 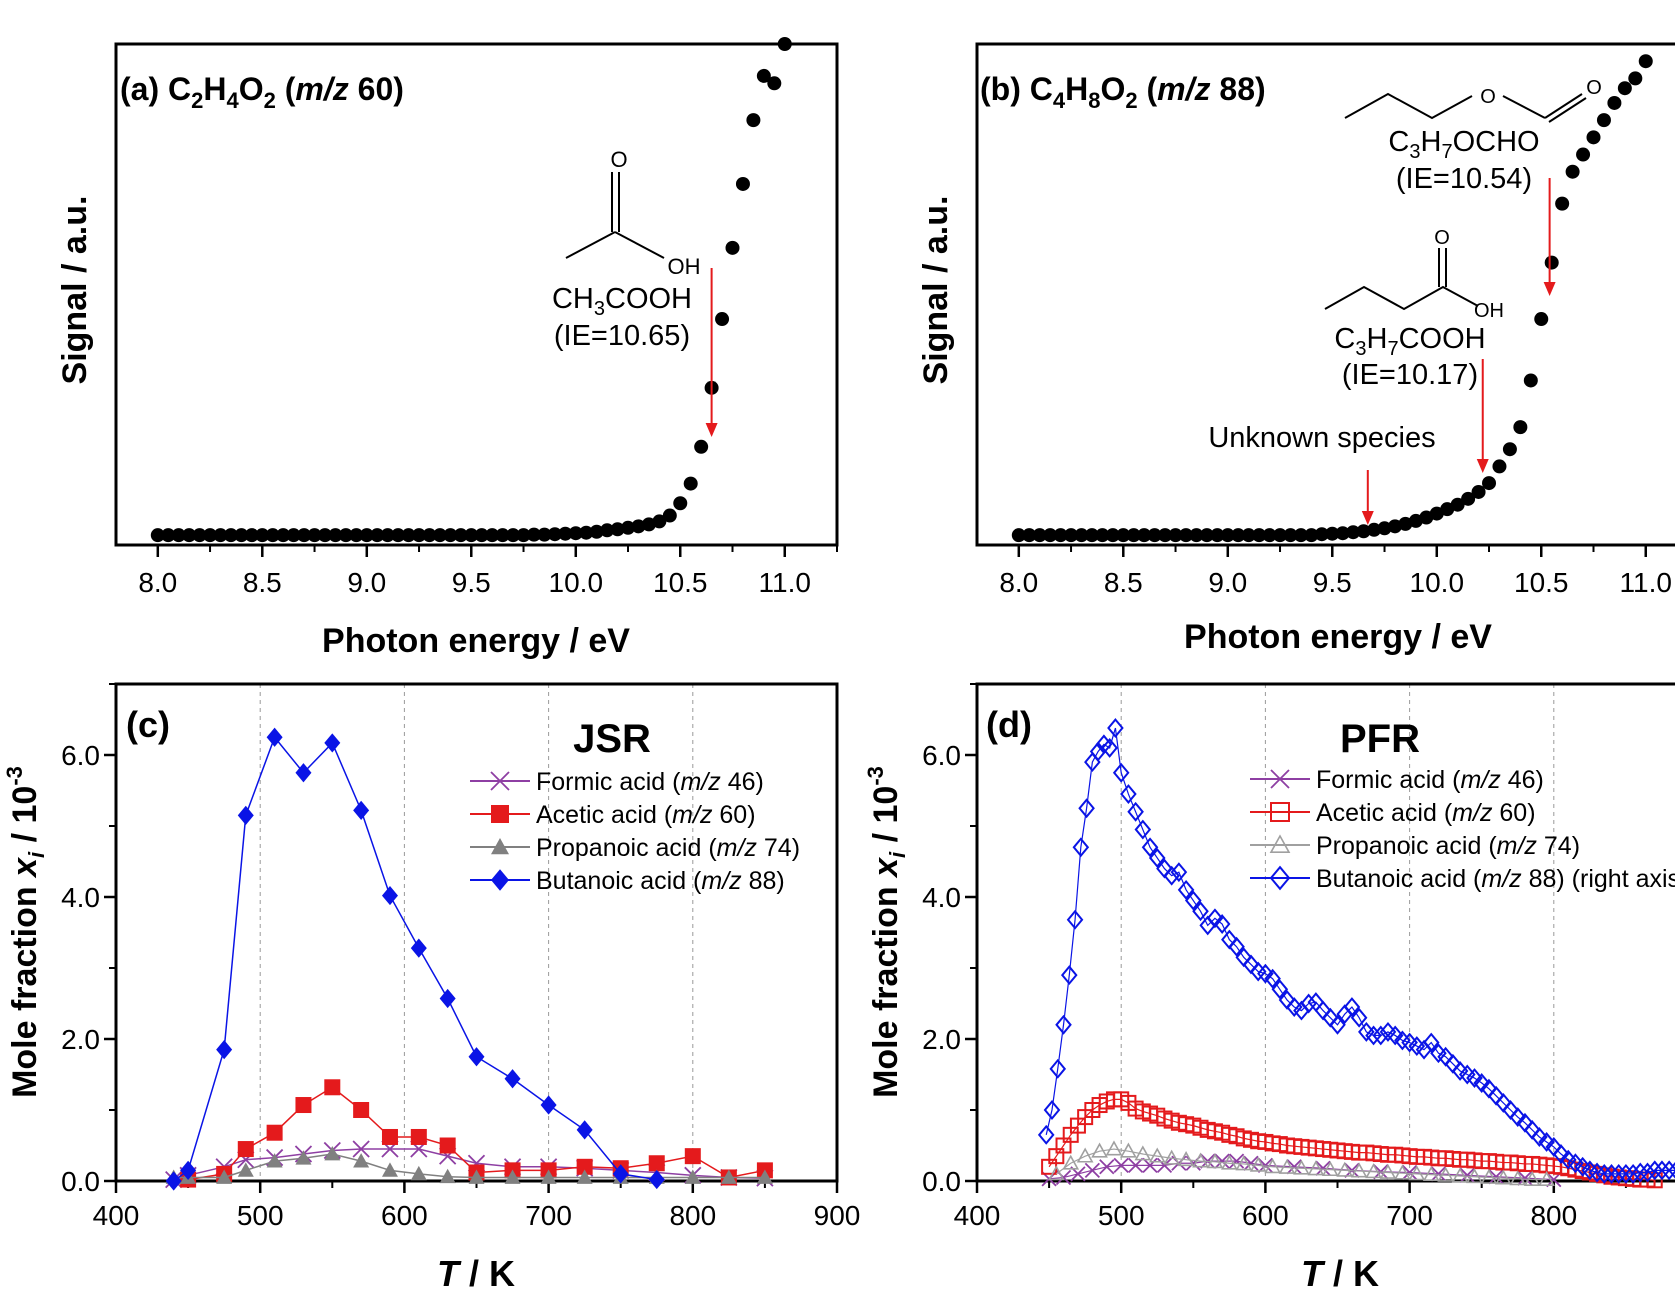 I want to click on x-tick-label: 600, so click(x=404, y=1215).